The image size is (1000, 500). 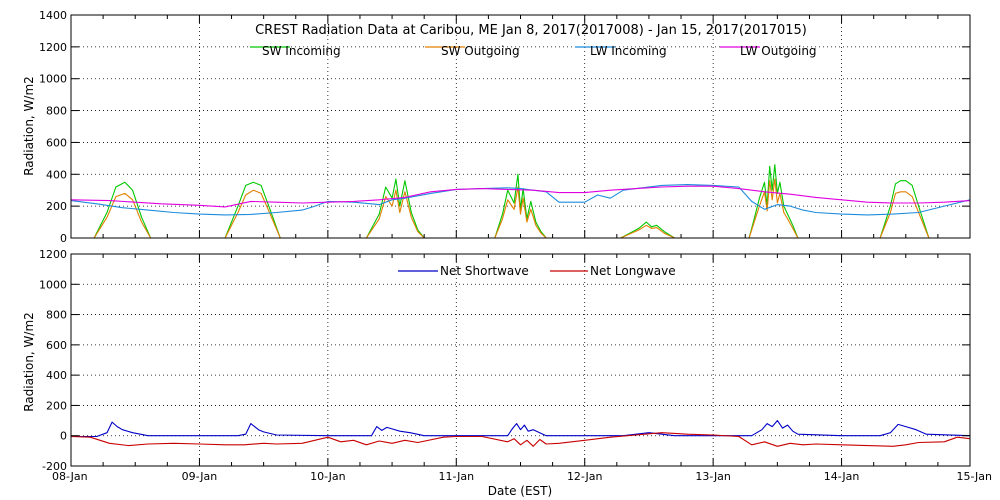 I want to click on legend-label-sw-outgoing: SW Outgoing, so click(x=480, y=51).